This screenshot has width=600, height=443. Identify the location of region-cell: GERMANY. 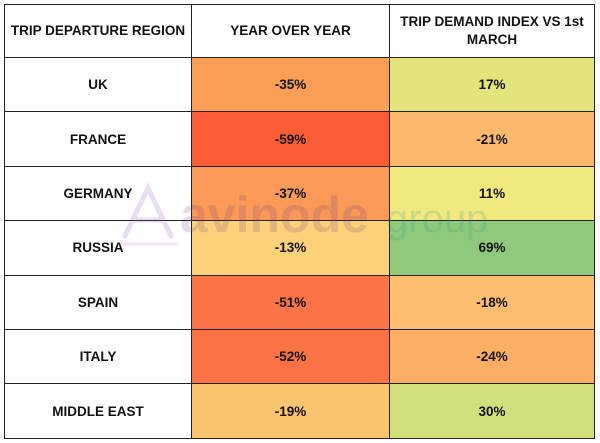
(98, 193).